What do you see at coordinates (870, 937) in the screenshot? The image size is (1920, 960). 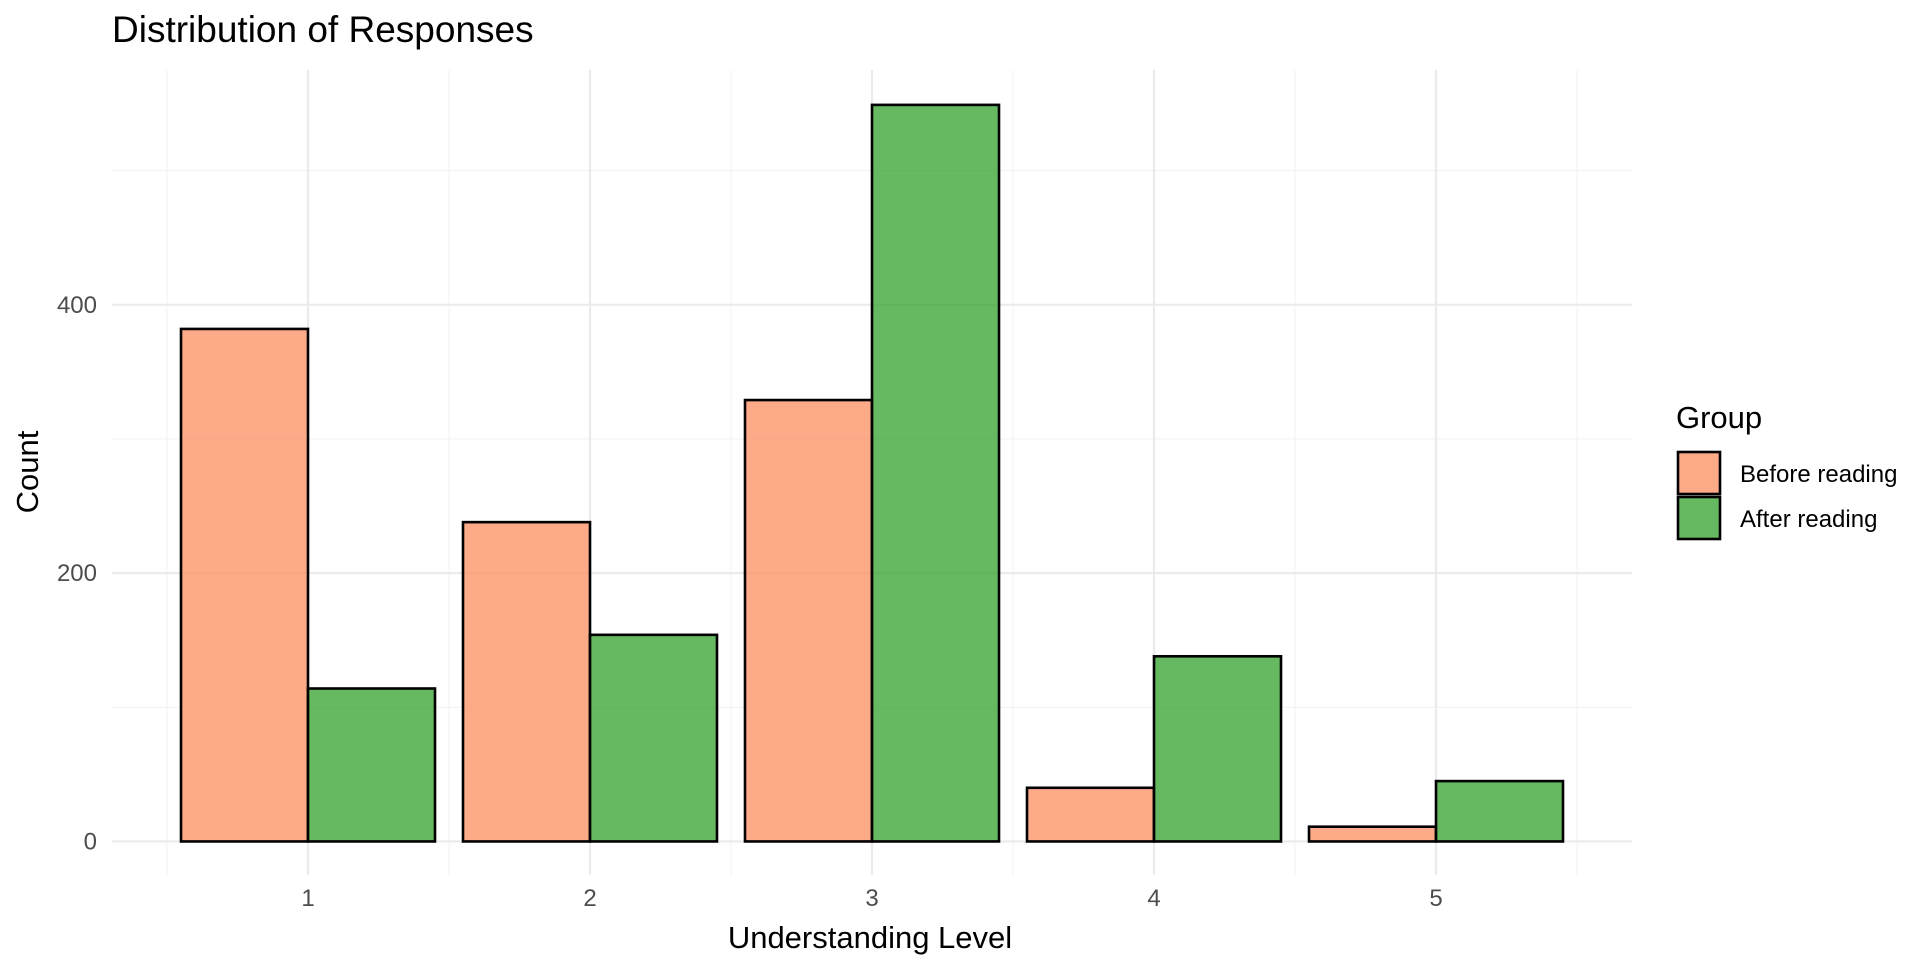 I see `x-axis-title: Understanding Level` at bounding box center [870, 937].